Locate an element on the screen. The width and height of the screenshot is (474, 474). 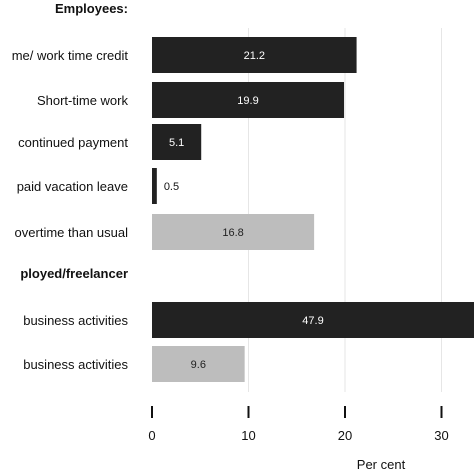
tick-label: 0 is located at coordinates (151, 435).